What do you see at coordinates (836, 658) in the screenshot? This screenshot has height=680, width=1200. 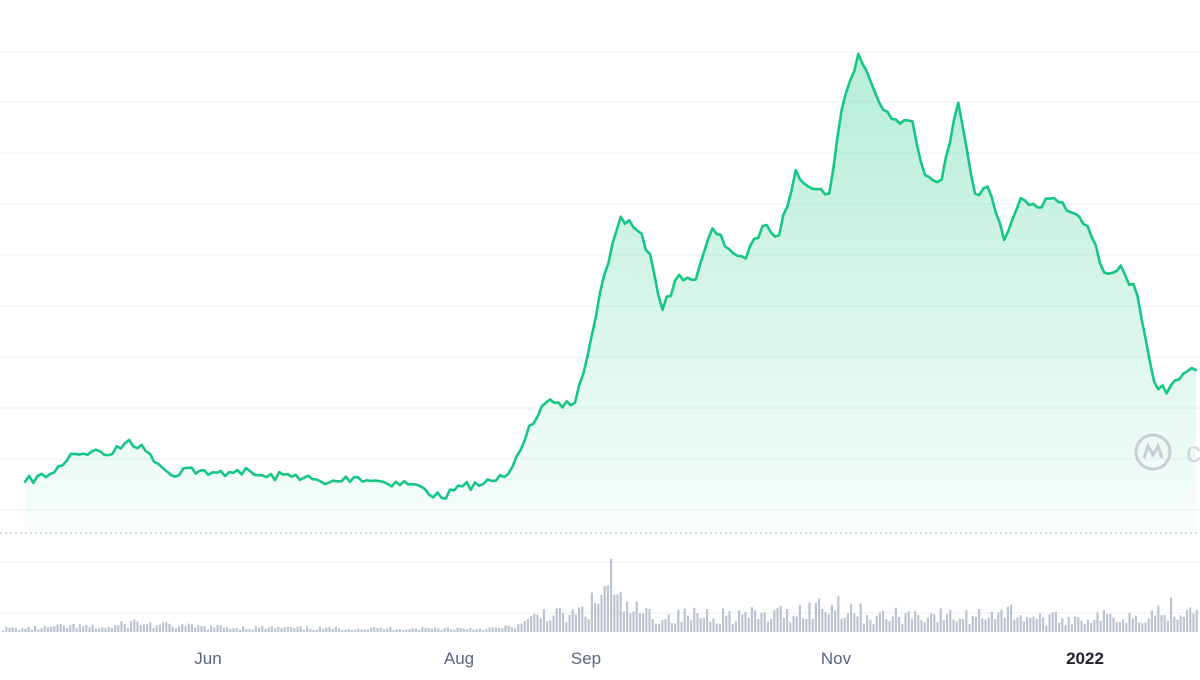 I see `x-tick-label: Nov` at bounding box center [836, 658].